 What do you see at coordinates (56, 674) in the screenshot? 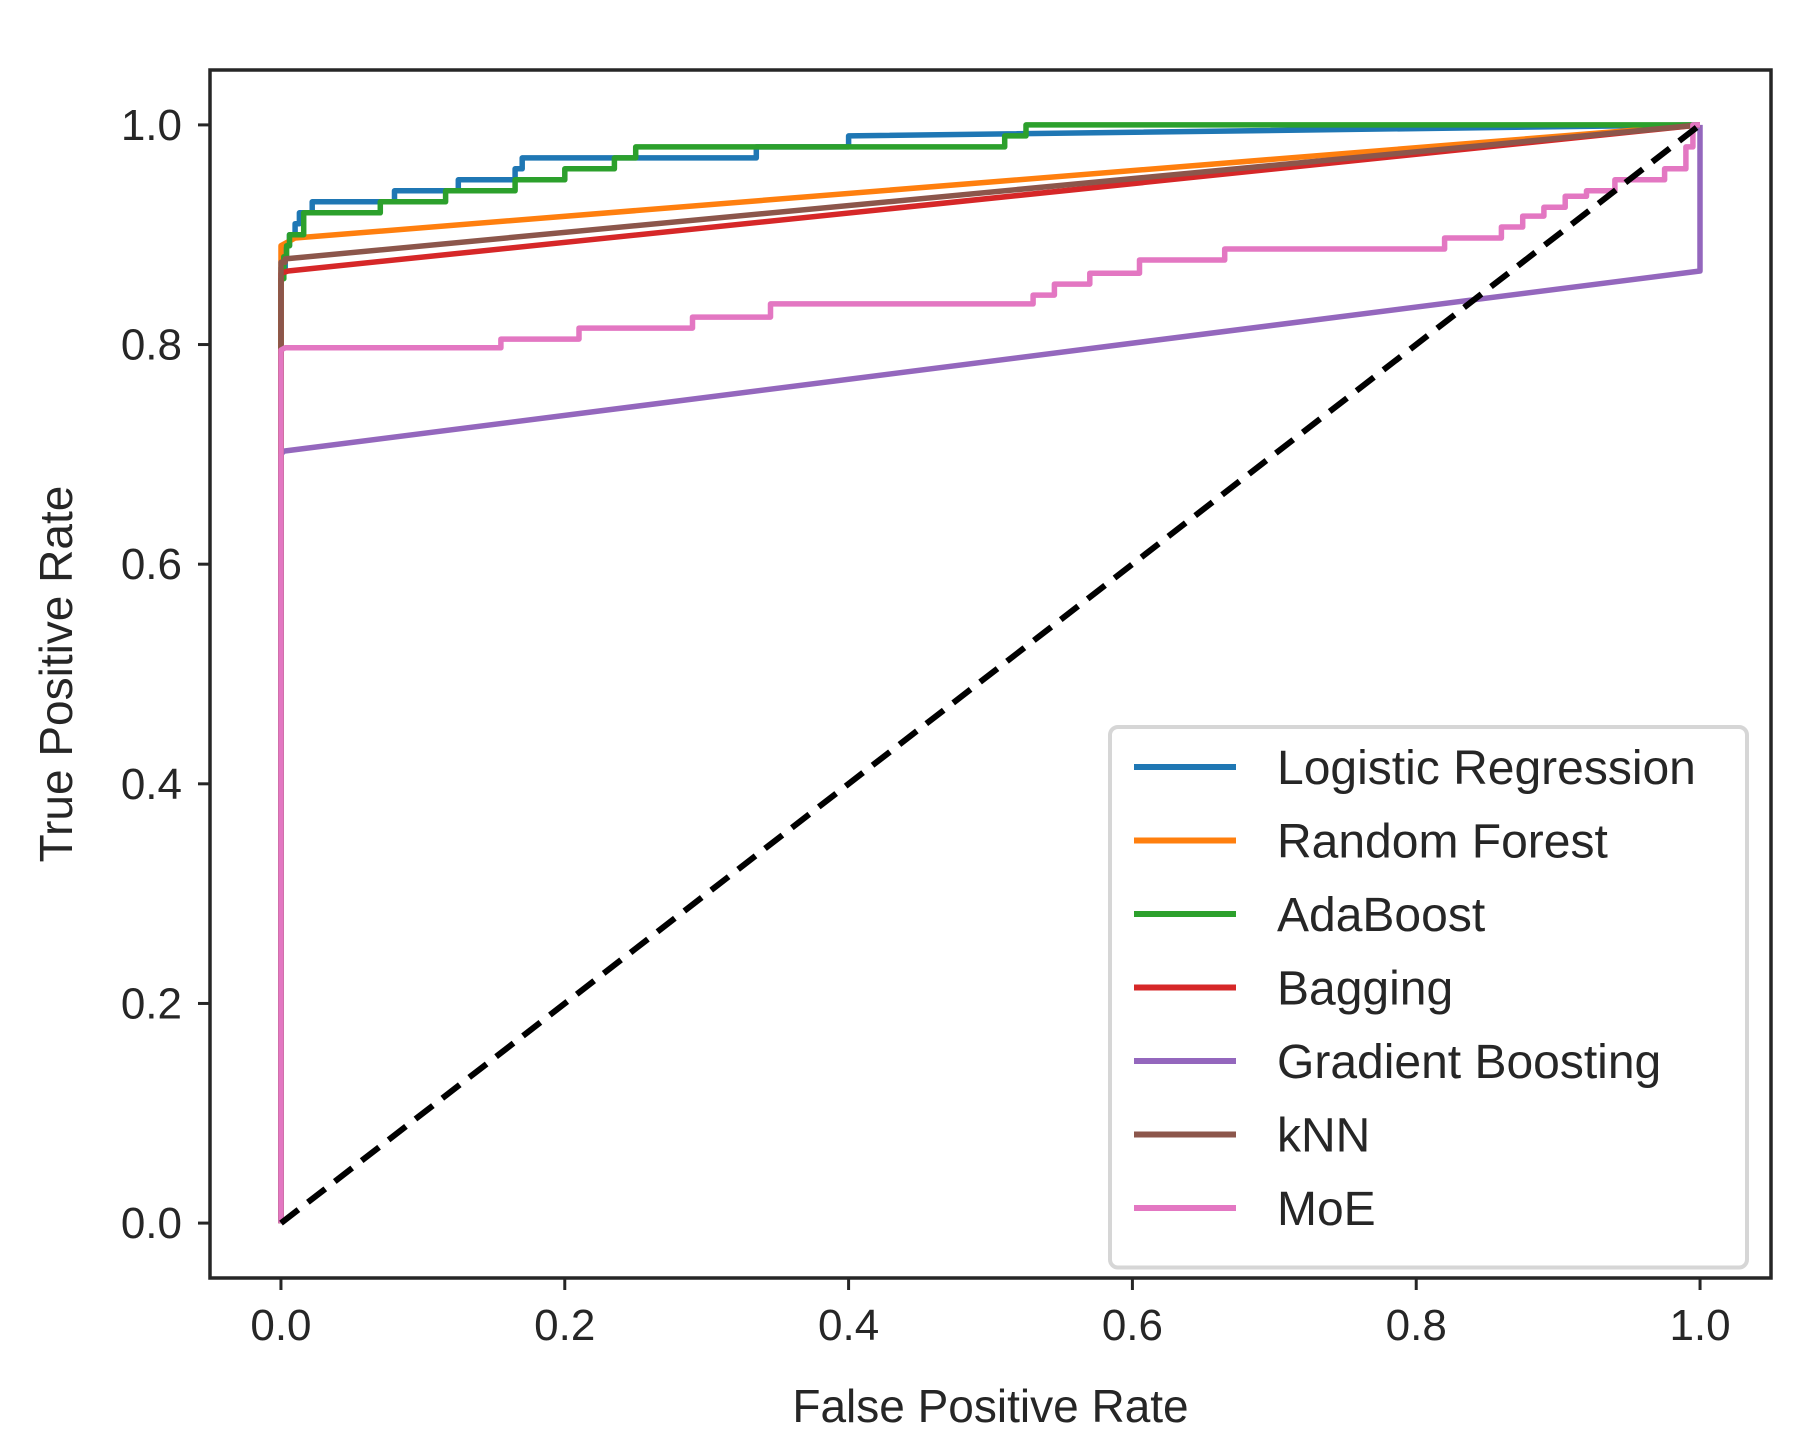
I see `y-axis-label: True Positive Rate` at bounding box center [56, 674].